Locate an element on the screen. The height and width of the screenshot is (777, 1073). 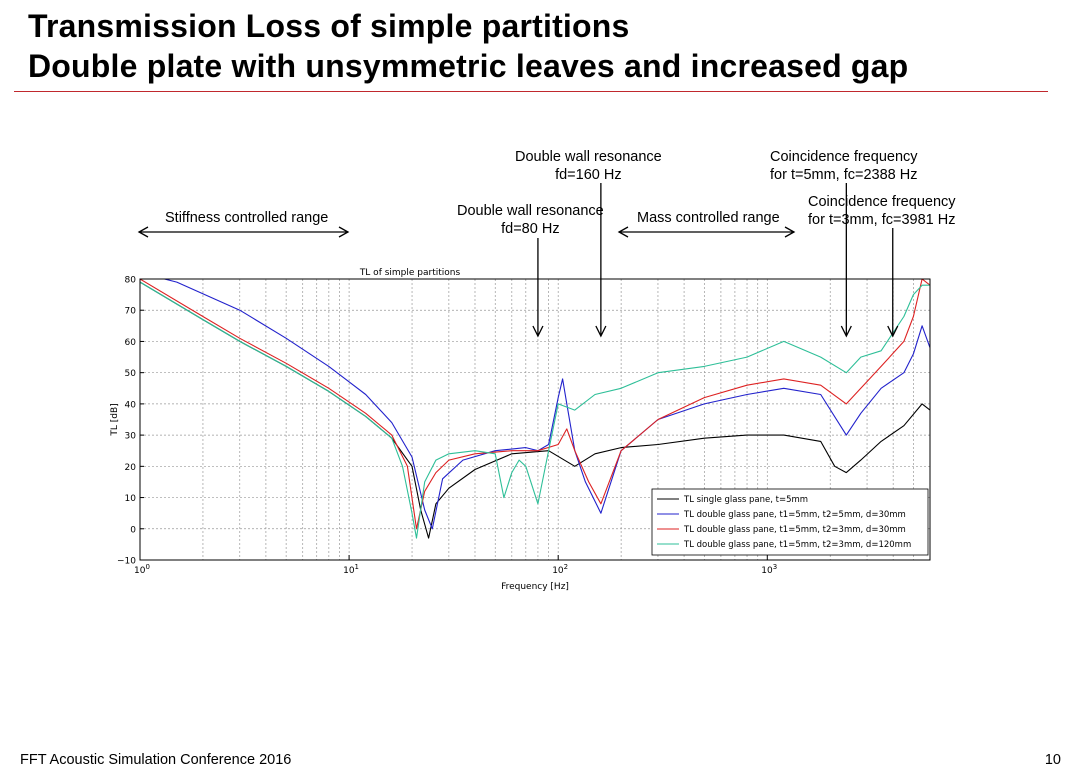
annotation-arrows is located at coordinates (518, 260).